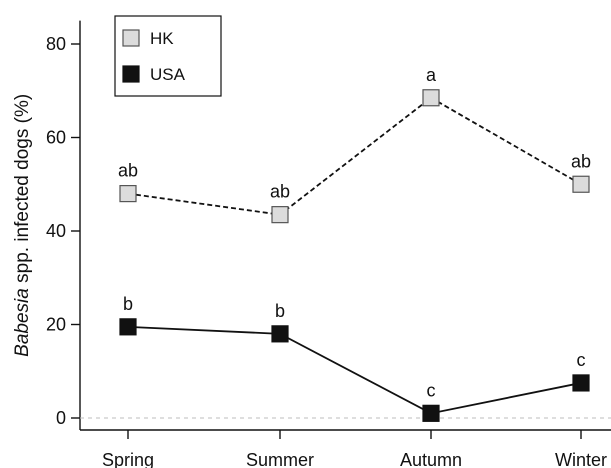 This screenshot has height=468, width=611. What do you see at coordinates (22, 191) in the screenshot?
I see `y-axis-label-rest: spp. infected dogs (%)` at bounding box center [22, 191].